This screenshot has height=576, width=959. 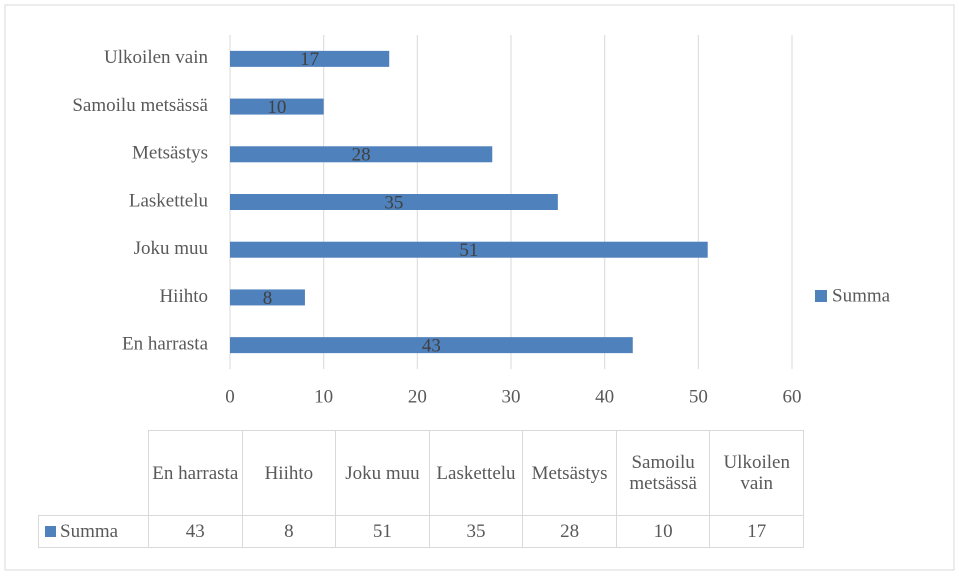 I want to click on y-tick-label: Hiihto, so click(x=183, y=296).